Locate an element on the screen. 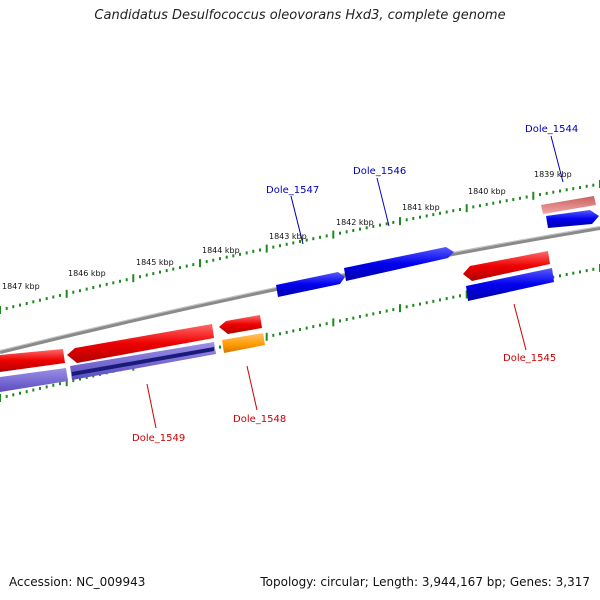 Image resolution: width=600 pixels, height=600 pixels. scale-label-1846: 1846 kbp is located at coordinates (87, 273).